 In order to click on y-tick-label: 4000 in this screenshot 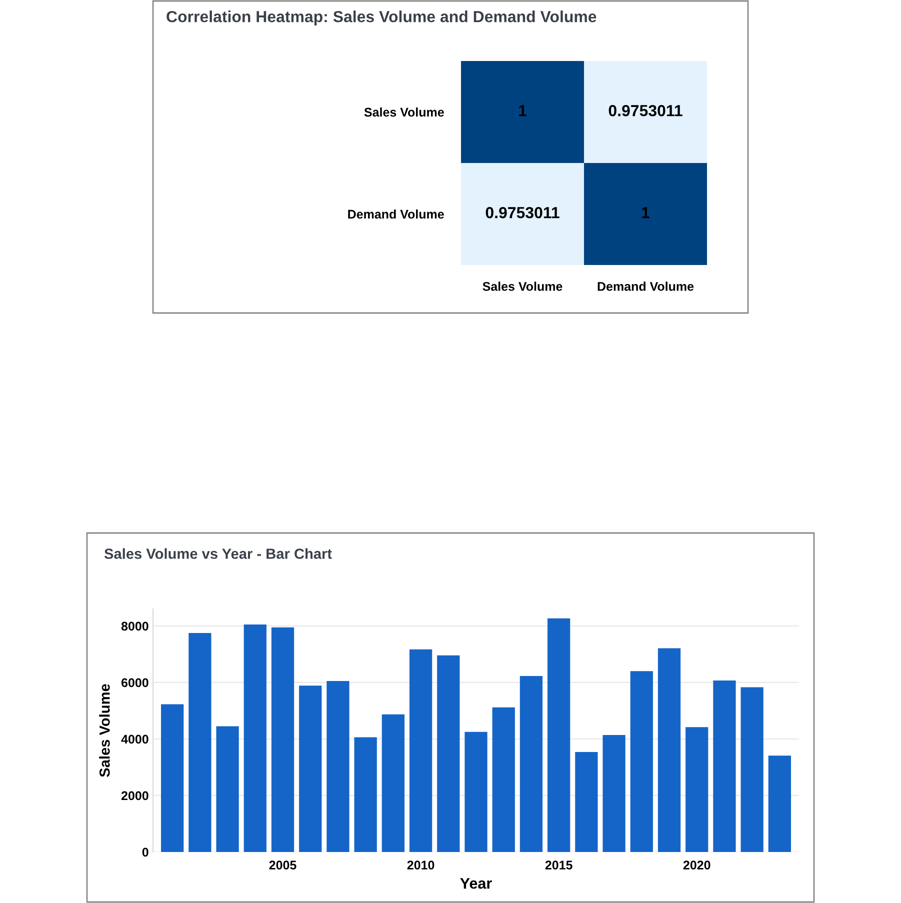, I will do `click(134, 739)`.